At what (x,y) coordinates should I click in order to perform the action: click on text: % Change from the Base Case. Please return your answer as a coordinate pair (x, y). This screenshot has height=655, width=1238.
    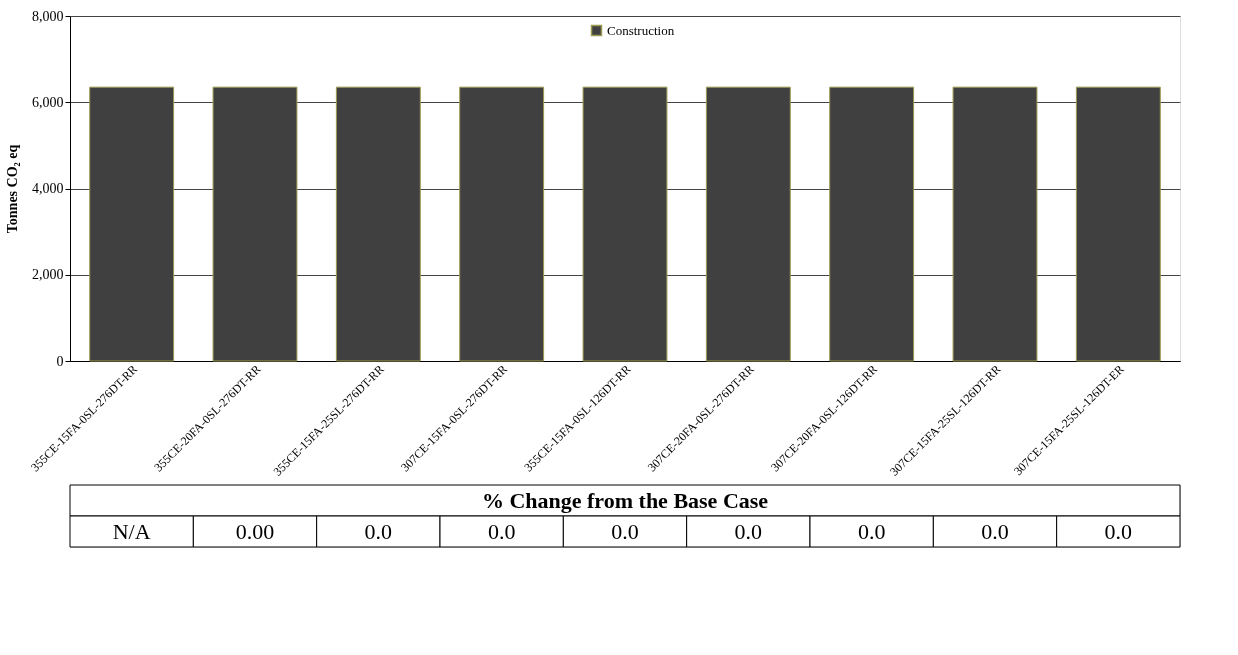
    Looking at the image, I should click on (625, 500).